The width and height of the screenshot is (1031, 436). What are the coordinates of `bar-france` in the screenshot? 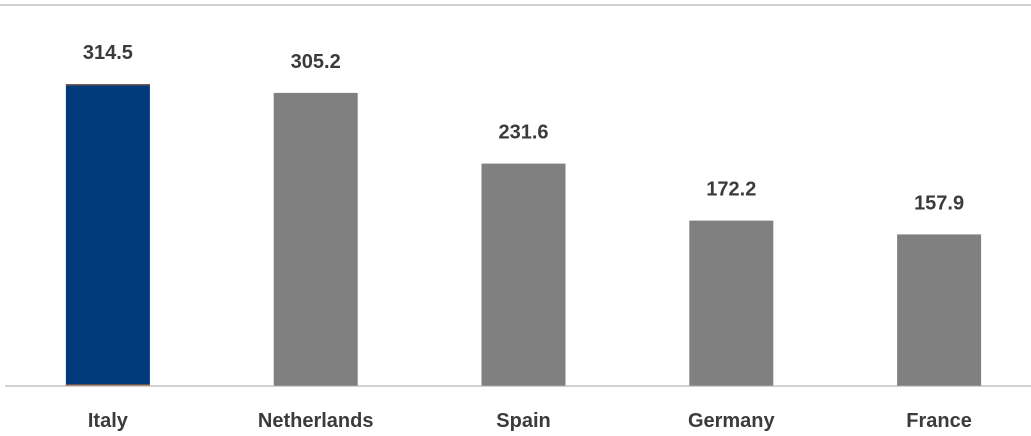 It's located at (939, 310).